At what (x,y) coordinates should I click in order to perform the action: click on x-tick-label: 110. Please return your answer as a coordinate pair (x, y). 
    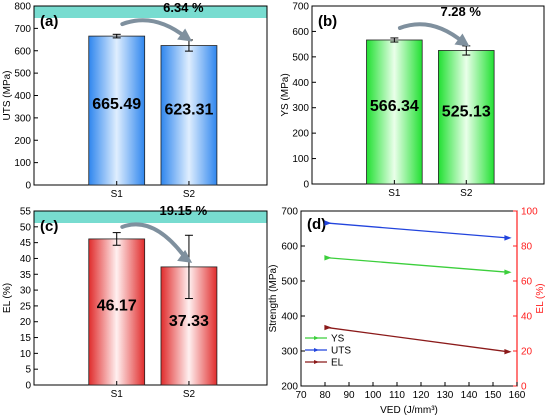
    Looking at the image, I should click on (397, 395).